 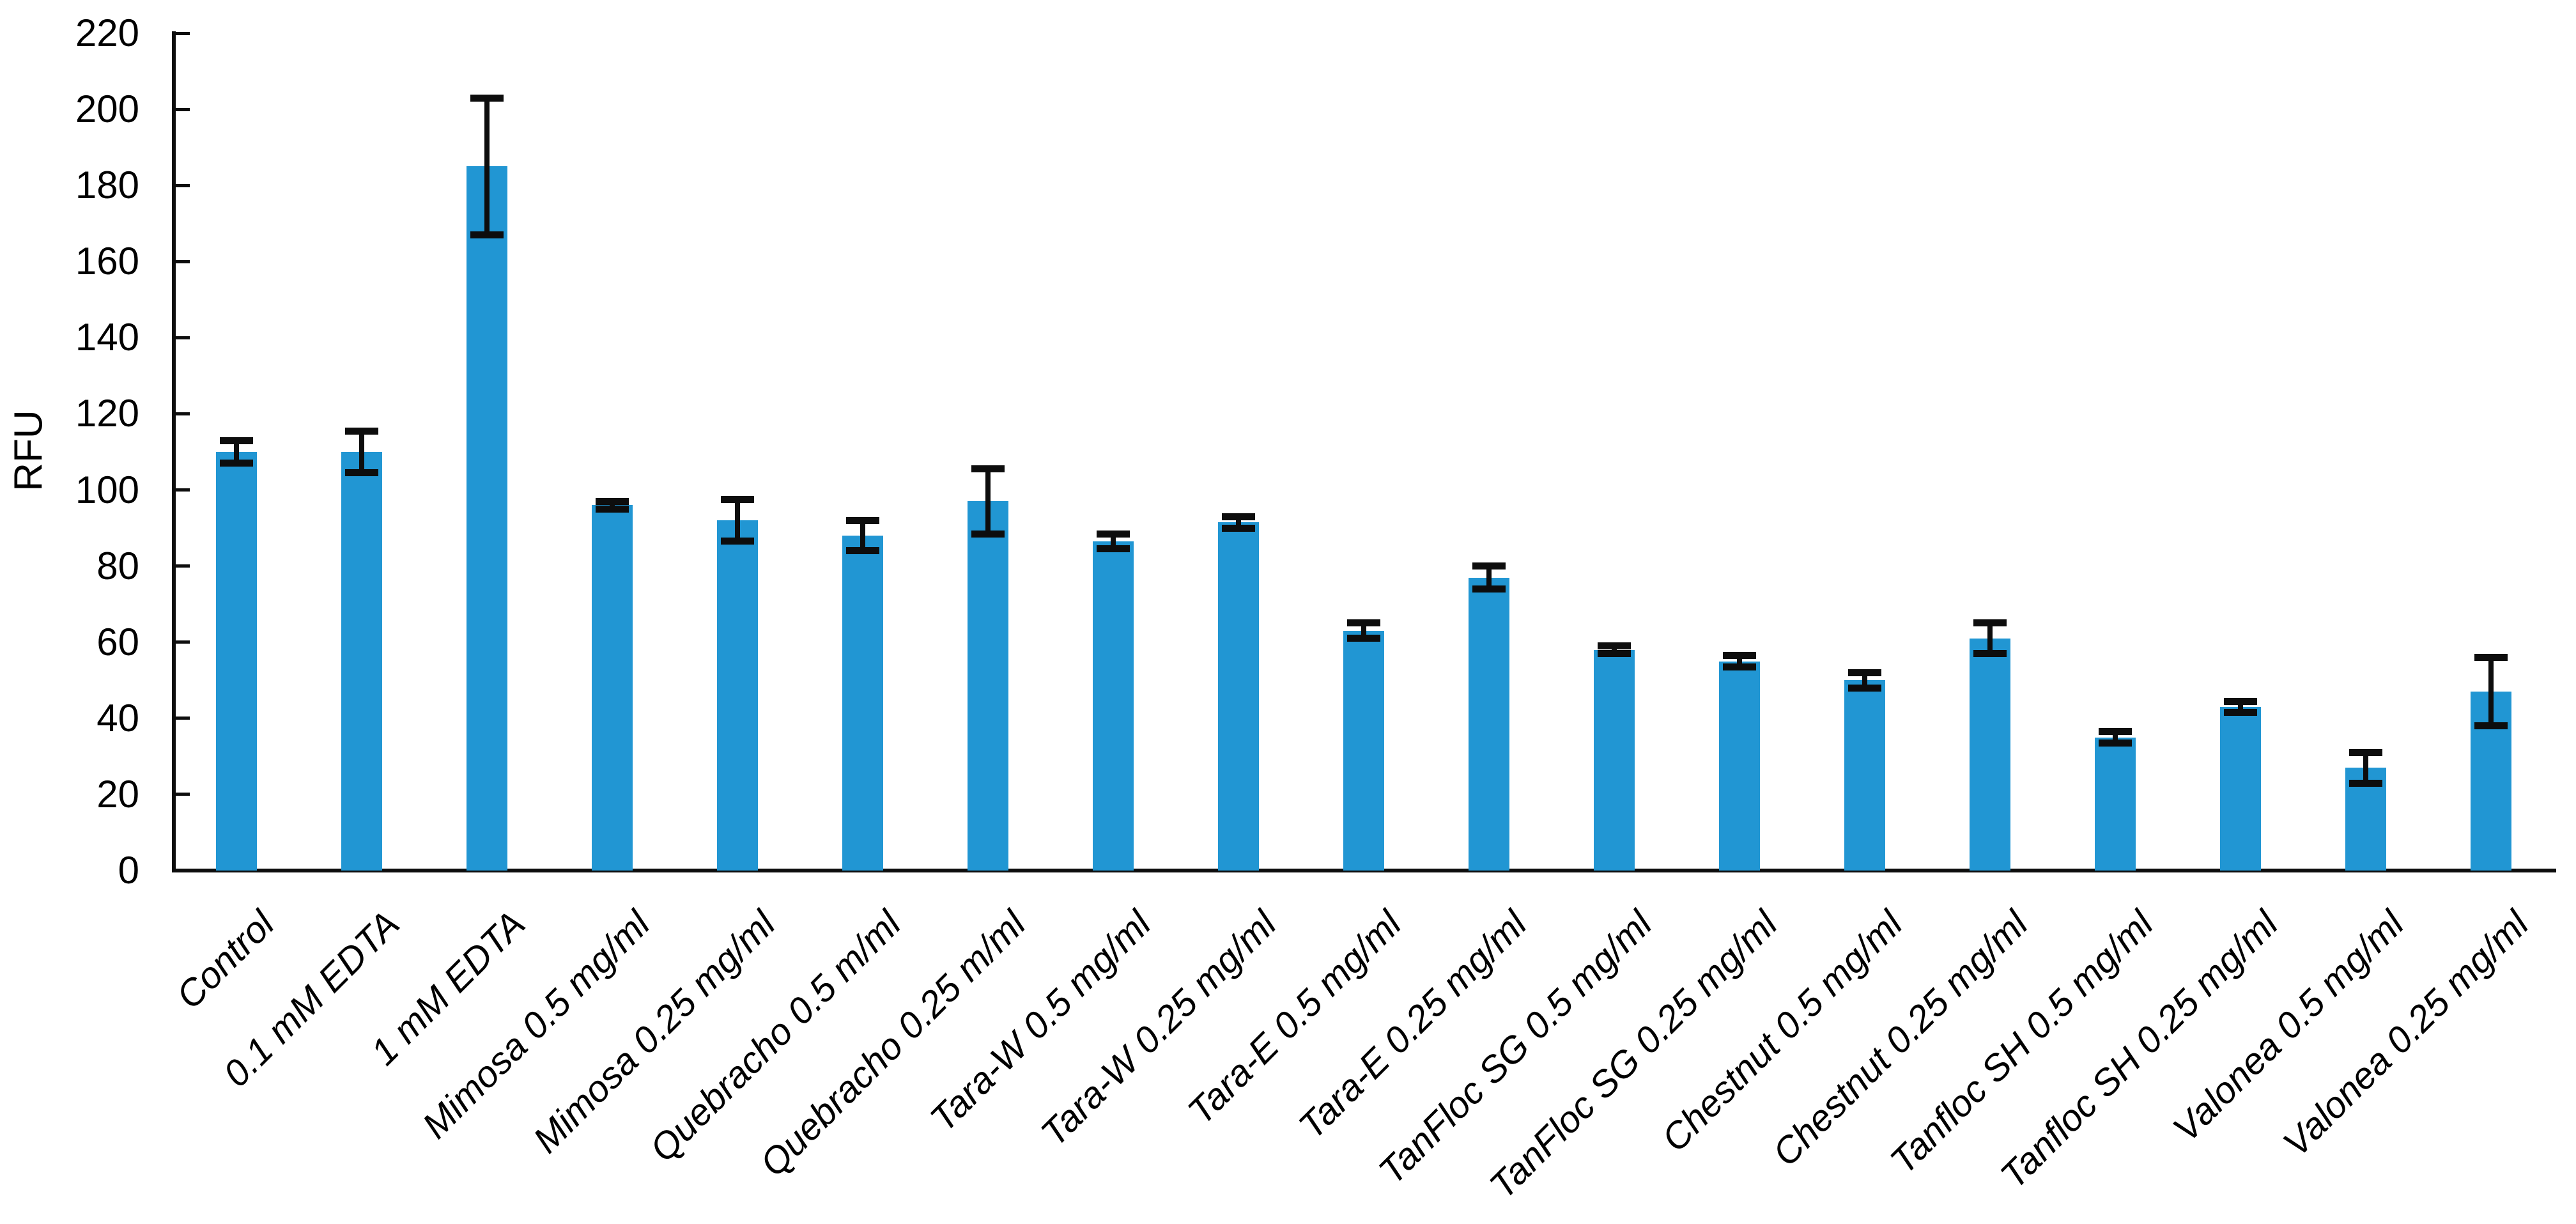 I want to click on x-category-label: Valonea 0.25 mg/ml, so click(x=2406, y=1034).